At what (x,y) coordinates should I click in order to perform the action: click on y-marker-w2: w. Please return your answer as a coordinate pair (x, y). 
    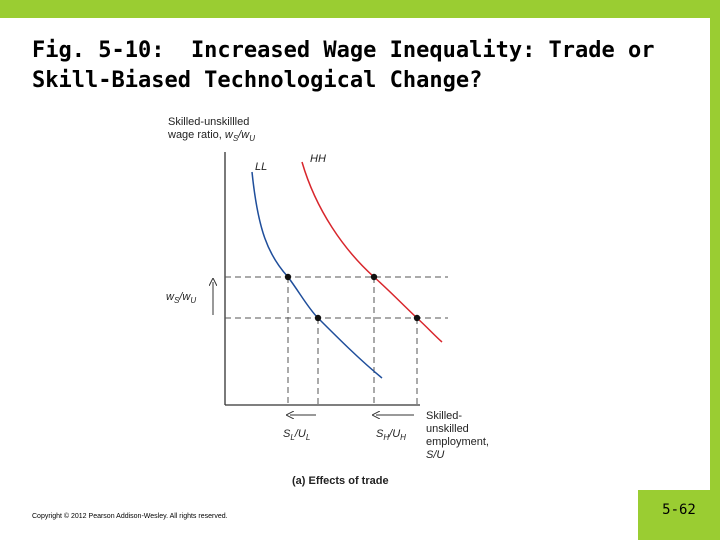
    Looking at the image, I should click on (186, 297).